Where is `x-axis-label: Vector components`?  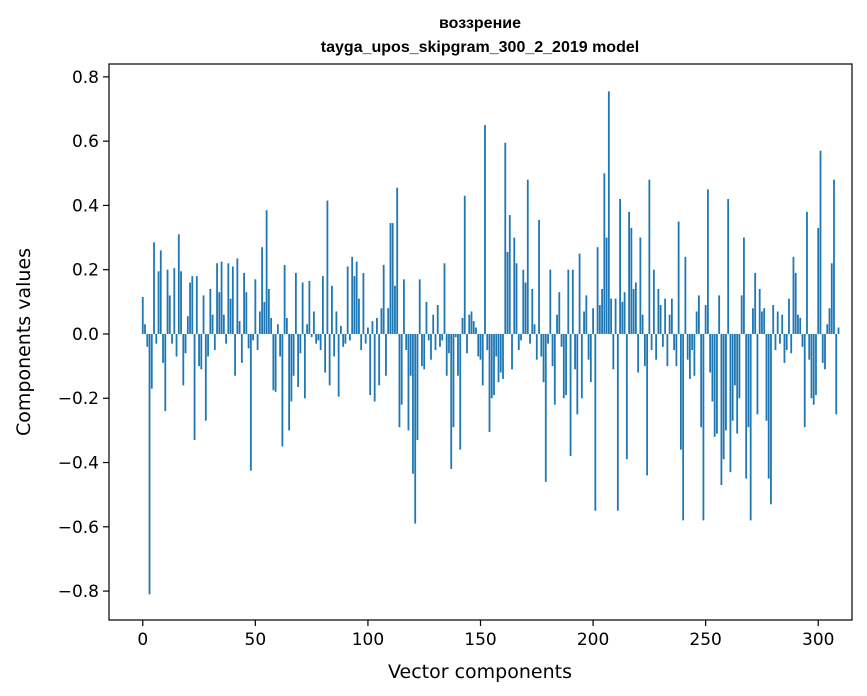 x-axis-label: Vector components is located at coordinates (480, 672).